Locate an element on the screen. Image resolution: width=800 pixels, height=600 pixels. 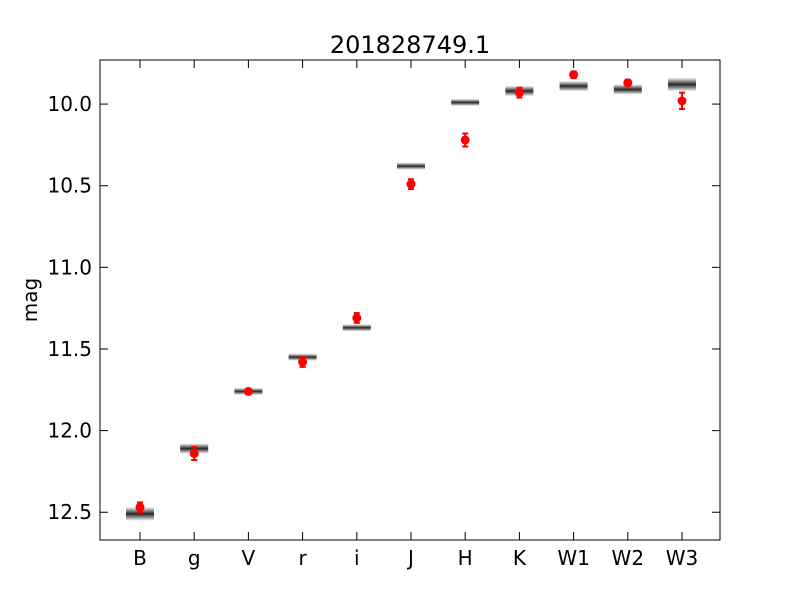
chart-title: 201828749.1 is located at coordinates (410, 45).